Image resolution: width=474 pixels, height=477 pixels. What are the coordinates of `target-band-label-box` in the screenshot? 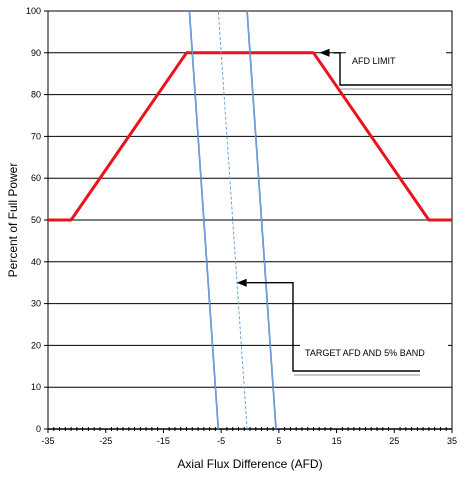 It's located at (374, 352).